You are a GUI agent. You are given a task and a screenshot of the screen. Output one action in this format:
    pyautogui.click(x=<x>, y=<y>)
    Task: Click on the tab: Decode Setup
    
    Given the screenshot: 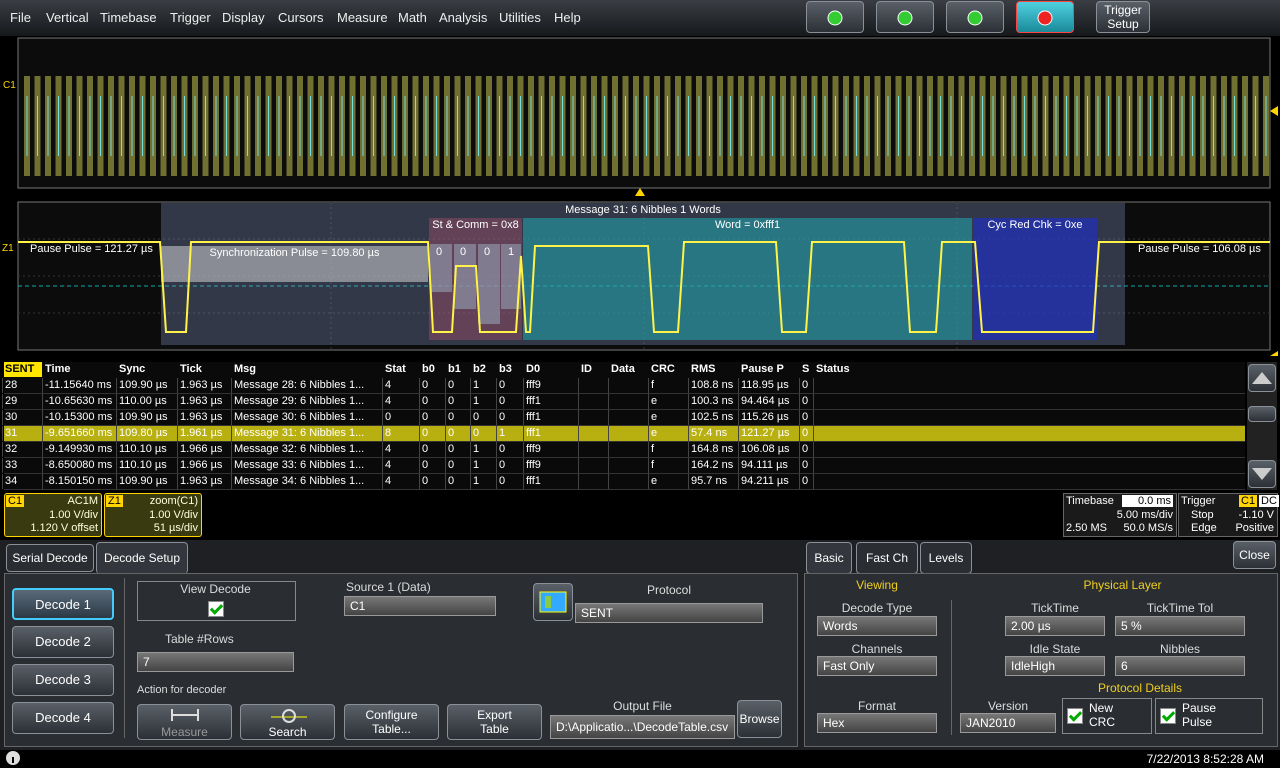 What is the action you would take?
    pyautogui.click(x=142, y=558)
    